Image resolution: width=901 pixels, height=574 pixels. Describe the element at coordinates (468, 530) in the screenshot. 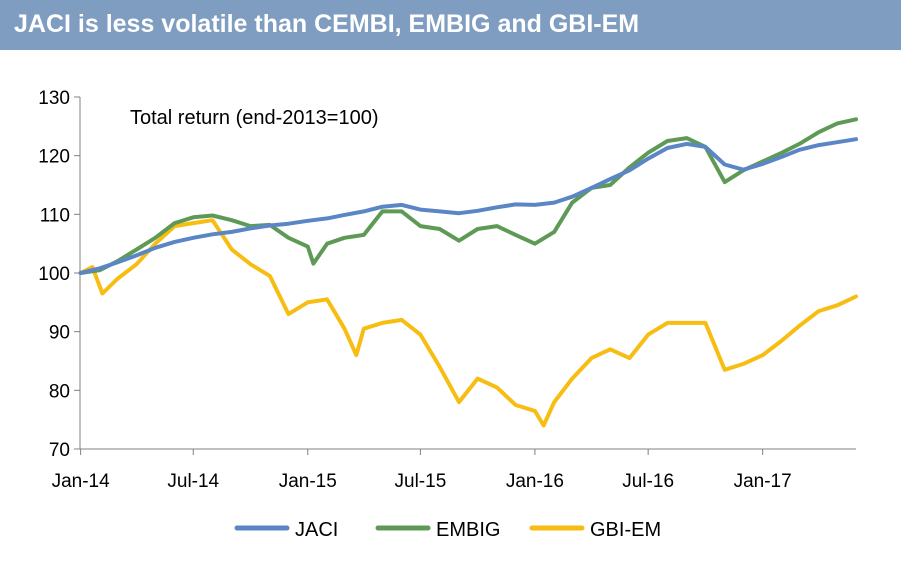

I see `legend-label-embig: EMBIG` at that location.